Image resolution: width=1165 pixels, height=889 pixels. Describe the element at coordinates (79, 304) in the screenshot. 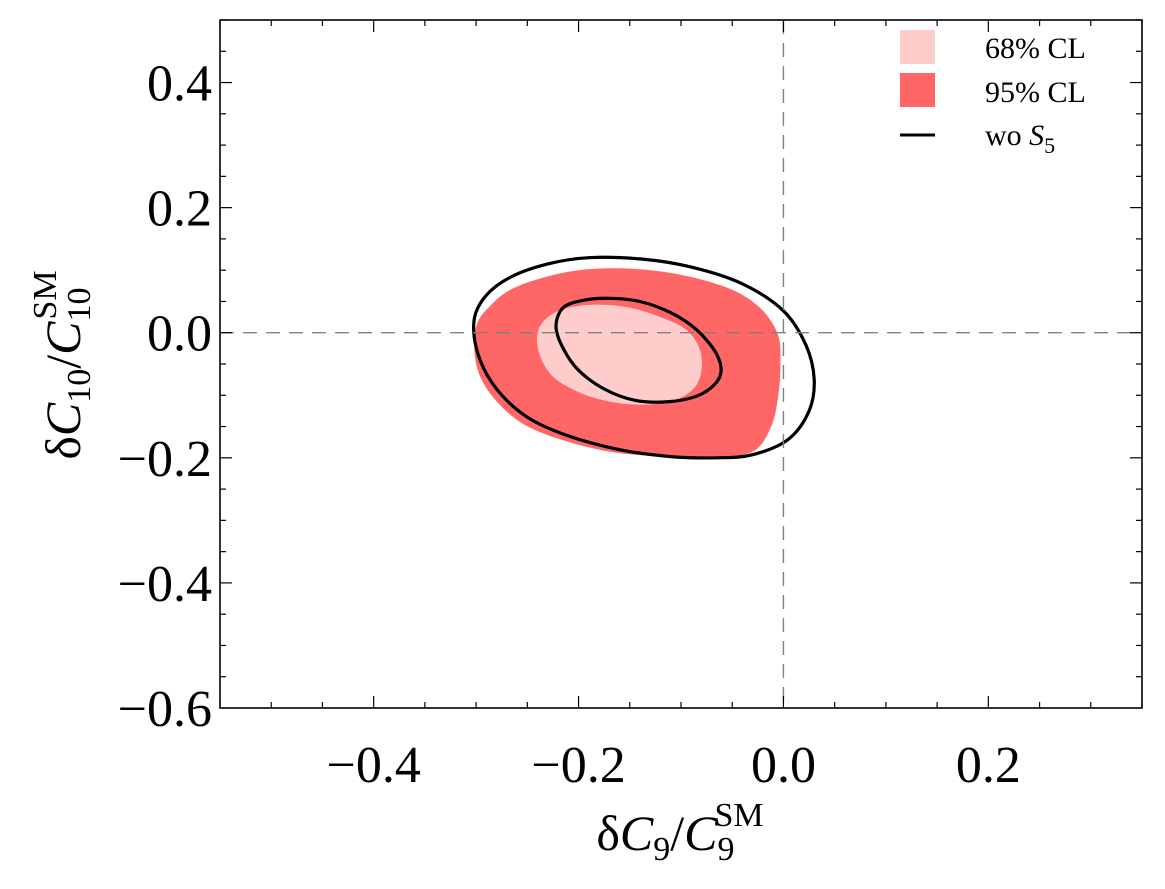

I see `y-label-sub2: 10` at that location.